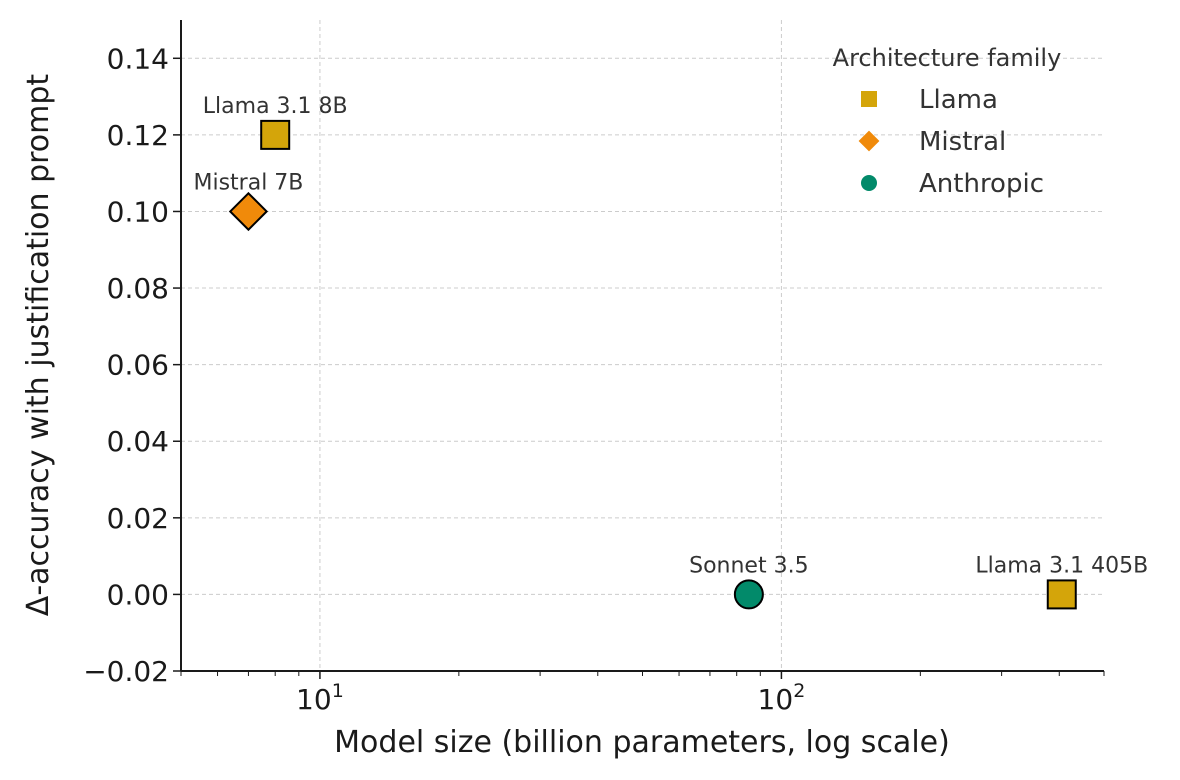 The image size is (1180, 780). I want to click on legend: Architecture family Llama Mistral Anthropic, so click(947, 121).